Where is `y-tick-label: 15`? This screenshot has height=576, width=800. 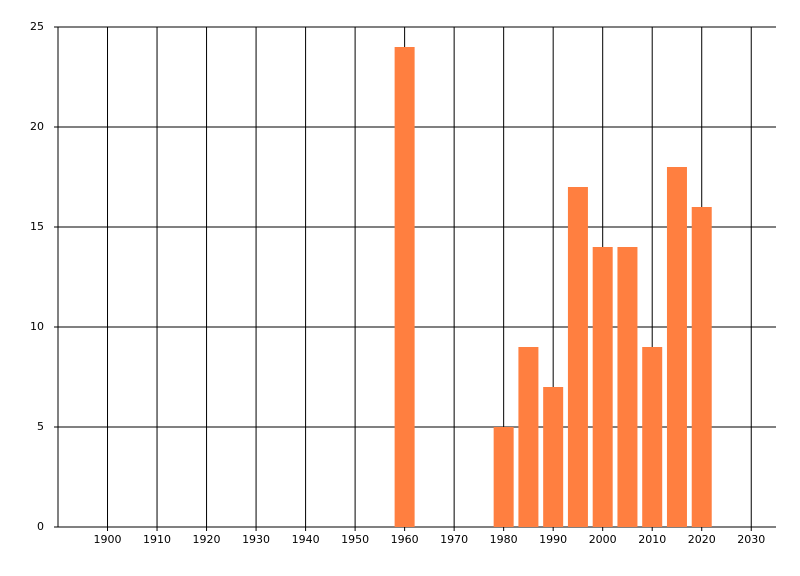
y-tick-label: 15 is located at coordinates (37, 226).